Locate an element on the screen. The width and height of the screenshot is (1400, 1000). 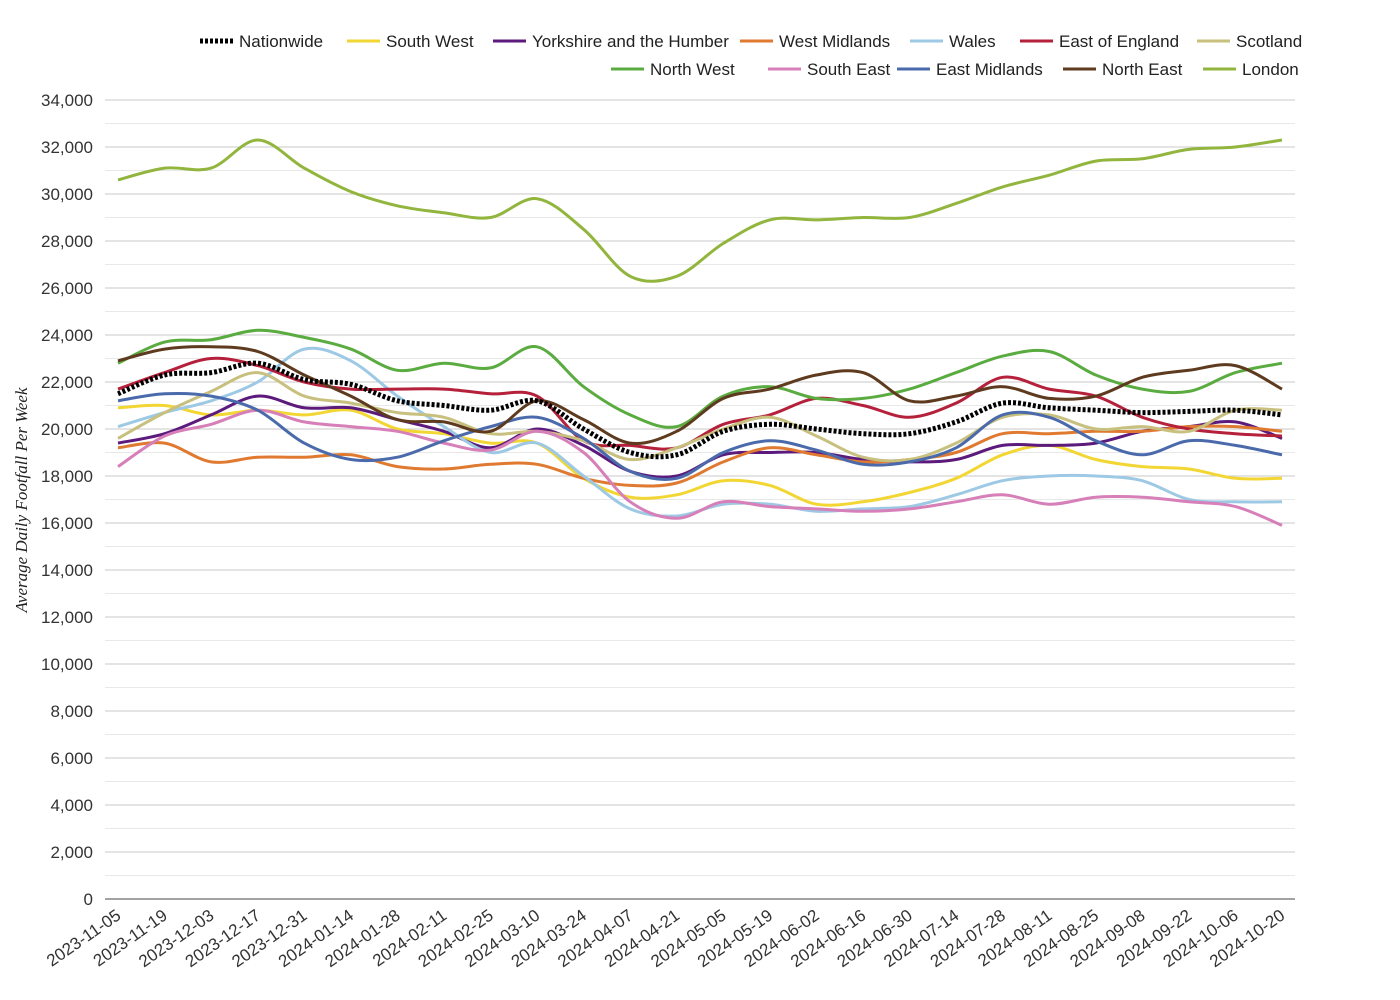
legend-label: South West is located at coordinates (430, 41).